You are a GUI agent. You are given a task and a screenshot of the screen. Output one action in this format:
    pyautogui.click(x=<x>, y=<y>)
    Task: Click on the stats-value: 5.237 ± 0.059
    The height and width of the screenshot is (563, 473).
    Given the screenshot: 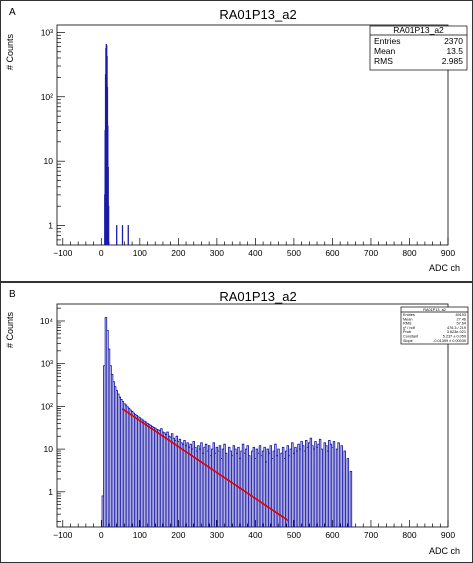 What is the action you would take?
    pyautogui.click(x=454, y=337)
    